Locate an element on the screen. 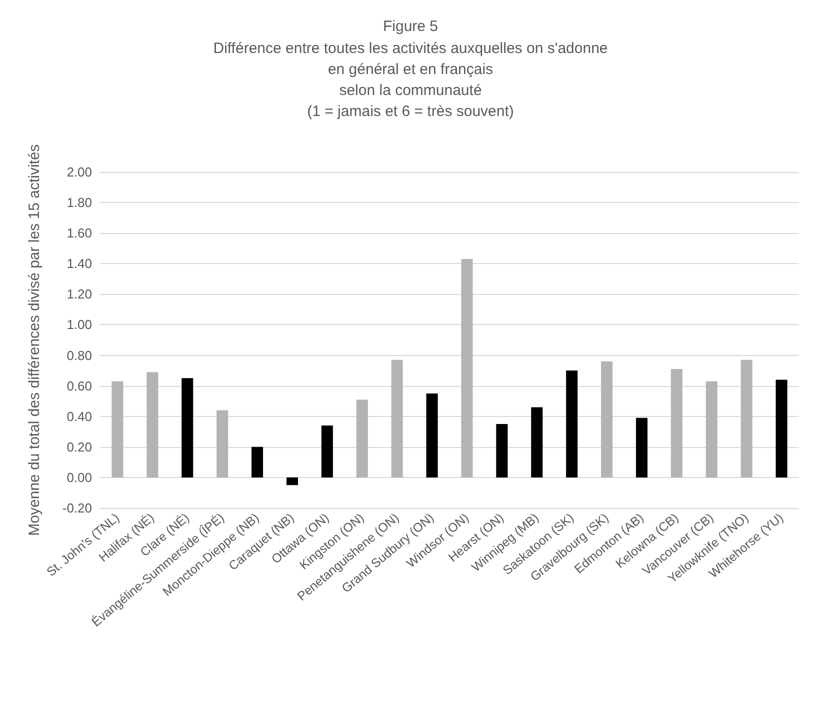  chart-subtitle: Différence entre toutes les activités auxquelles on s'adonne en général et en français selon la communauté (1 = jamais et 6 = très souvent) is located at coordinates (410, 80).